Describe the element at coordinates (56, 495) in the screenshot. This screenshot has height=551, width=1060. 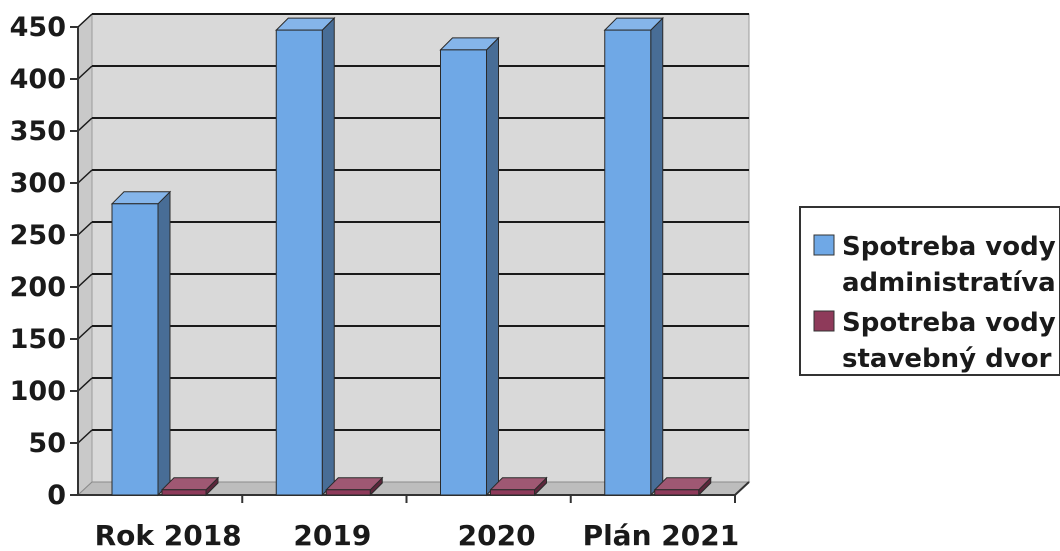
I see `y-tick-label: 0` at that location.